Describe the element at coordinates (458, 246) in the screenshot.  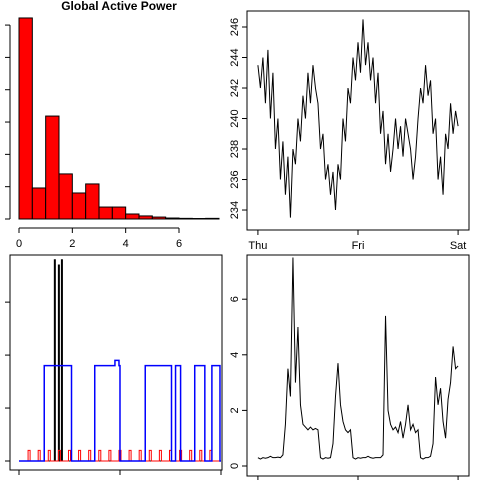
I see `x-tick-label: Sat` at that location.